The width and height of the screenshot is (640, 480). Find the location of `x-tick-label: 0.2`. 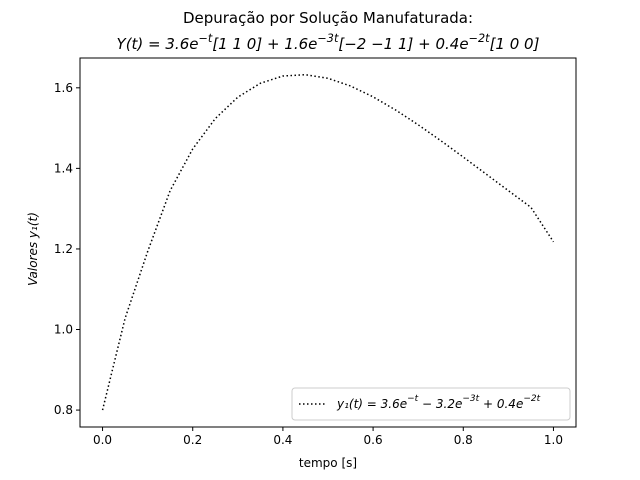

x-tick-label: 0.2 is located at coordinates (192, 440).